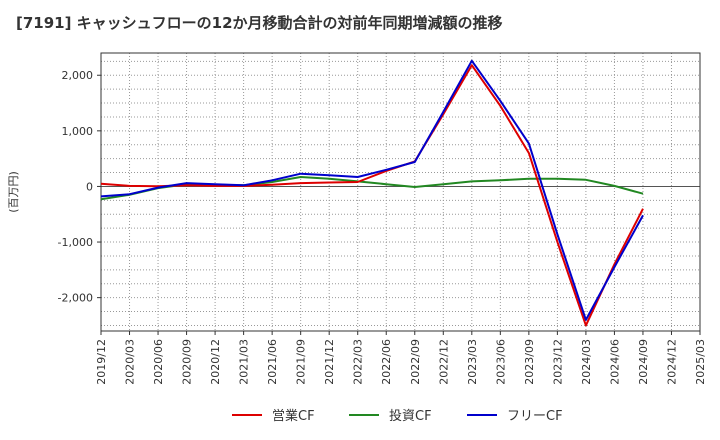 The image size is (720, 440). I want to click on legend-label: 営業CF, so click(293, 416).